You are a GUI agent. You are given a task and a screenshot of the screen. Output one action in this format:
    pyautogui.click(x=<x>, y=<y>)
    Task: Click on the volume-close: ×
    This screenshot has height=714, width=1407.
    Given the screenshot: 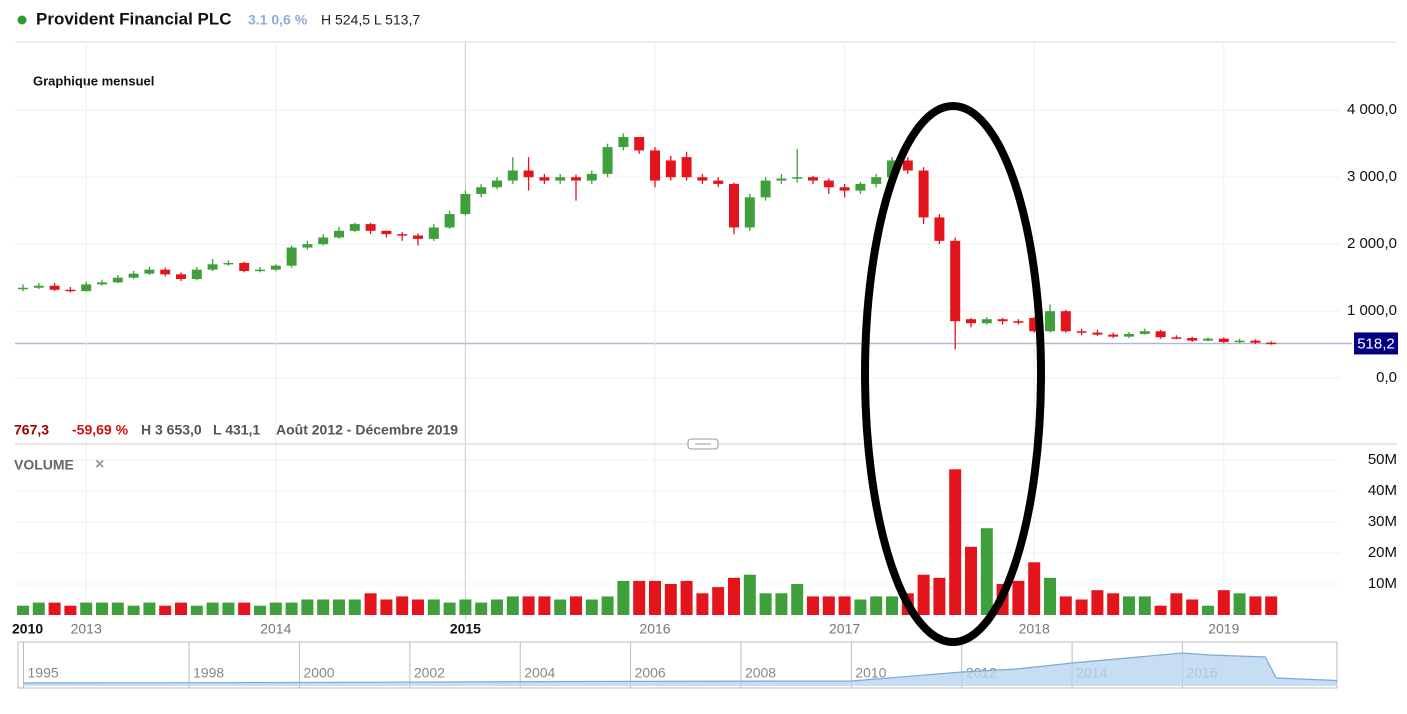 What is the action you would take?
    pyautogui.click(x=99, y=464)
    